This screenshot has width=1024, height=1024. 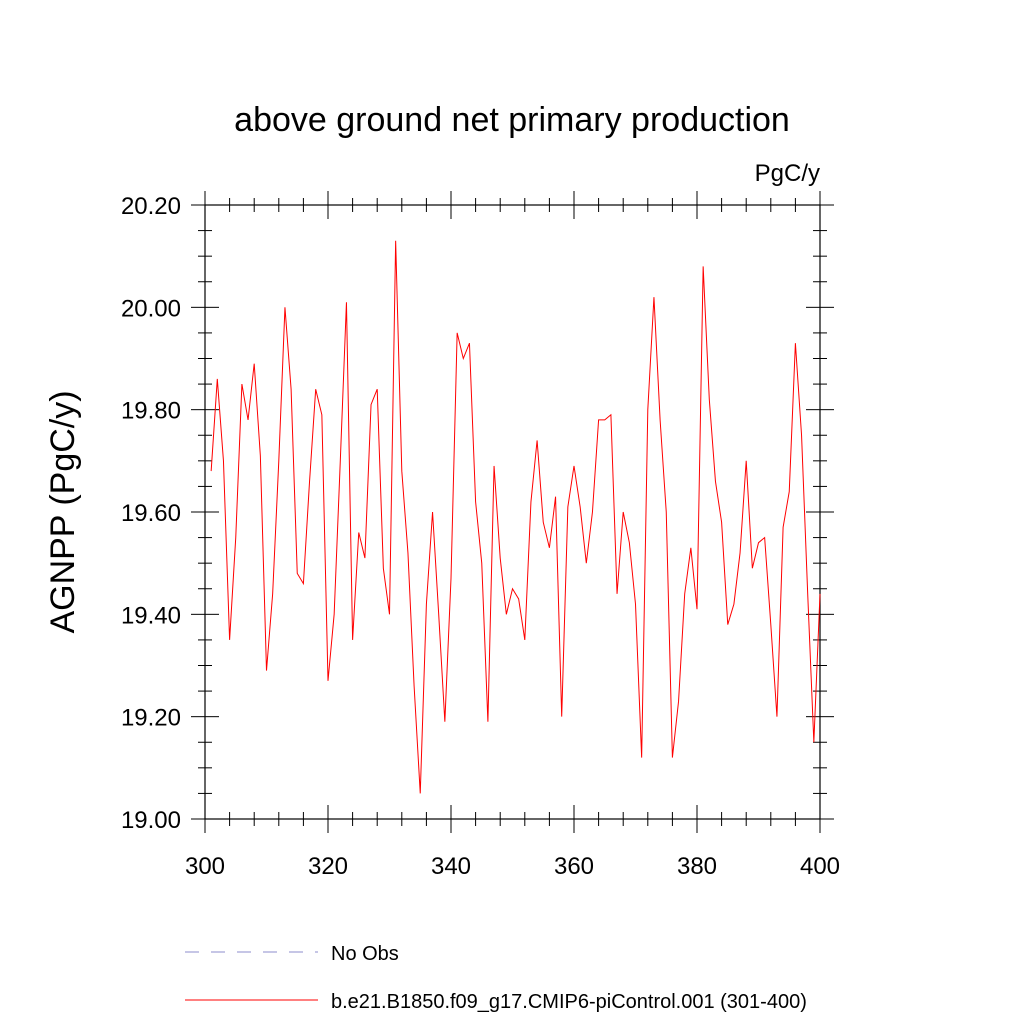 I want to click on x-tick-label: 340, so click(x=451, y=866).